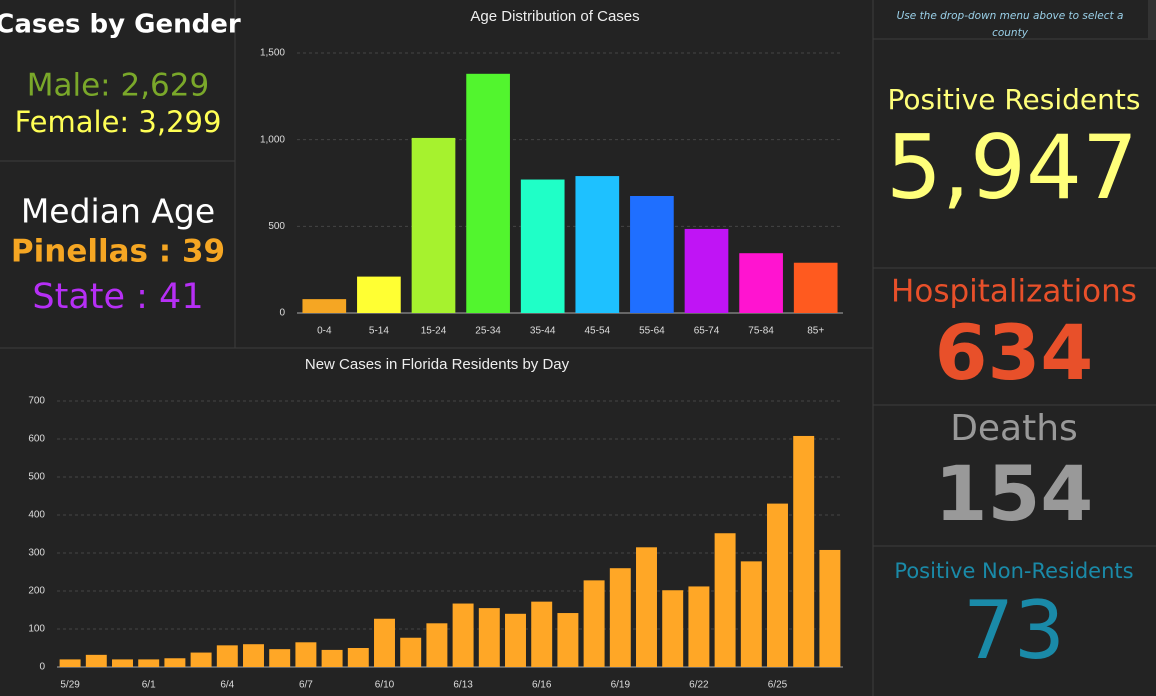  Describe the element at coordinates (306, 685) in the screenshot. I see `x-tick-label: 6/7` at that location.